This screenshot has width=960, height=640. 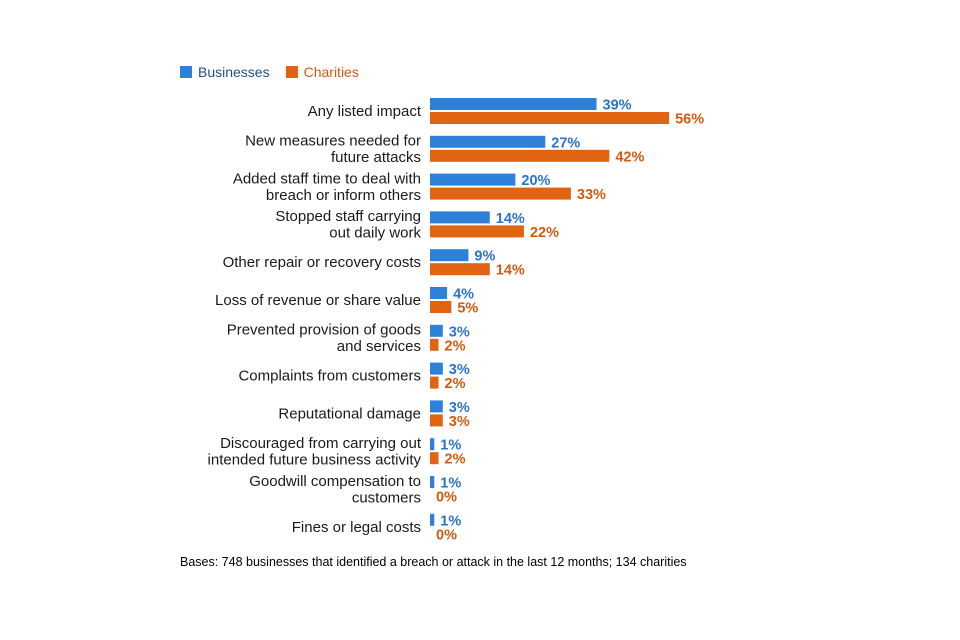 I want to click on category-label: Stopped staff carrying out daily work, so click(x=348, y=225).